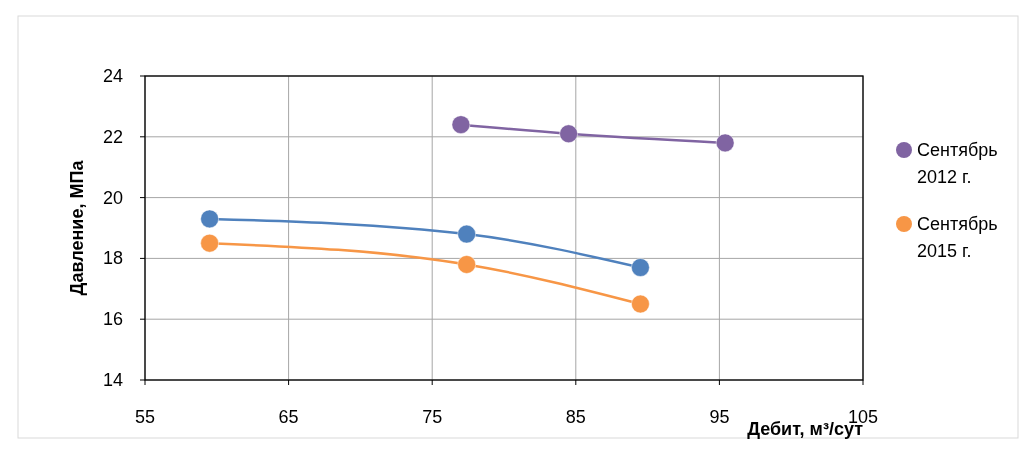 This screenshot has height=450, width=1035. Describe the element at coordinates (432, 417) in the screenshot. I see `x-tick-label: 75` at that location.